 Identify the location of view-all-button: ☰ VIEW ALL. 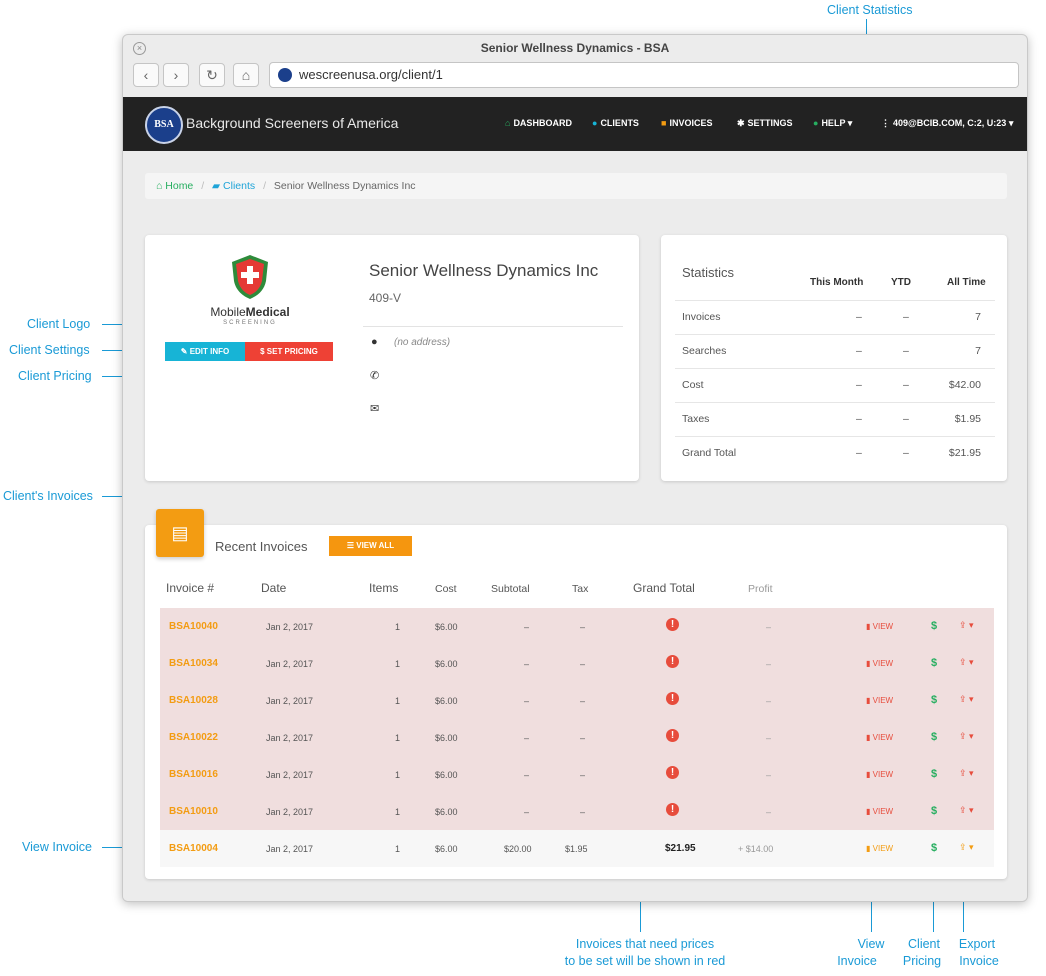
(370, 546).